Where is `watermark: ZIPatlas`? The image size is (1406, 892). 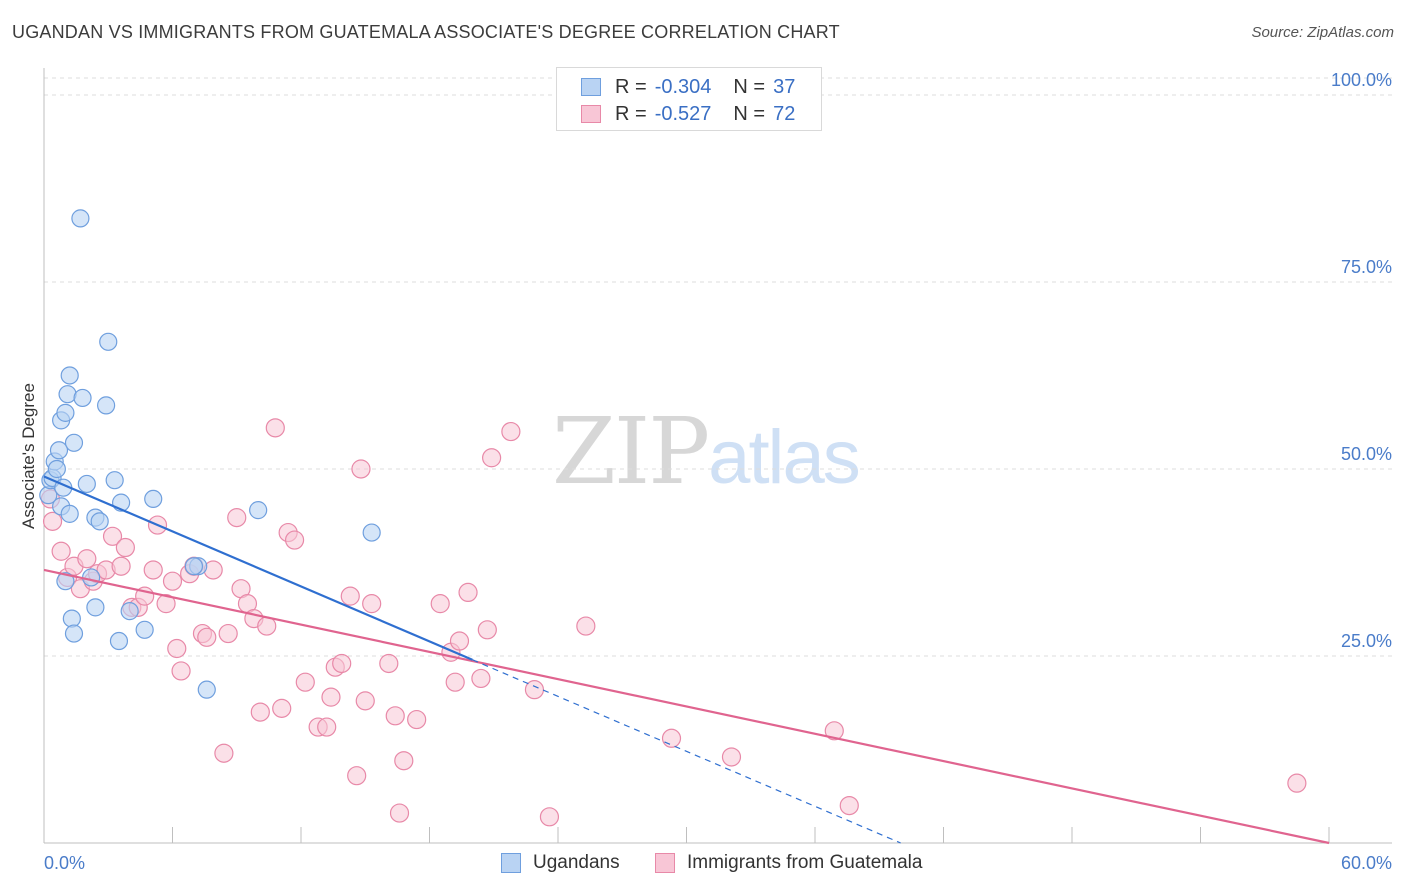 watermark: ZIPatlas is located at coordinates (706, 451).